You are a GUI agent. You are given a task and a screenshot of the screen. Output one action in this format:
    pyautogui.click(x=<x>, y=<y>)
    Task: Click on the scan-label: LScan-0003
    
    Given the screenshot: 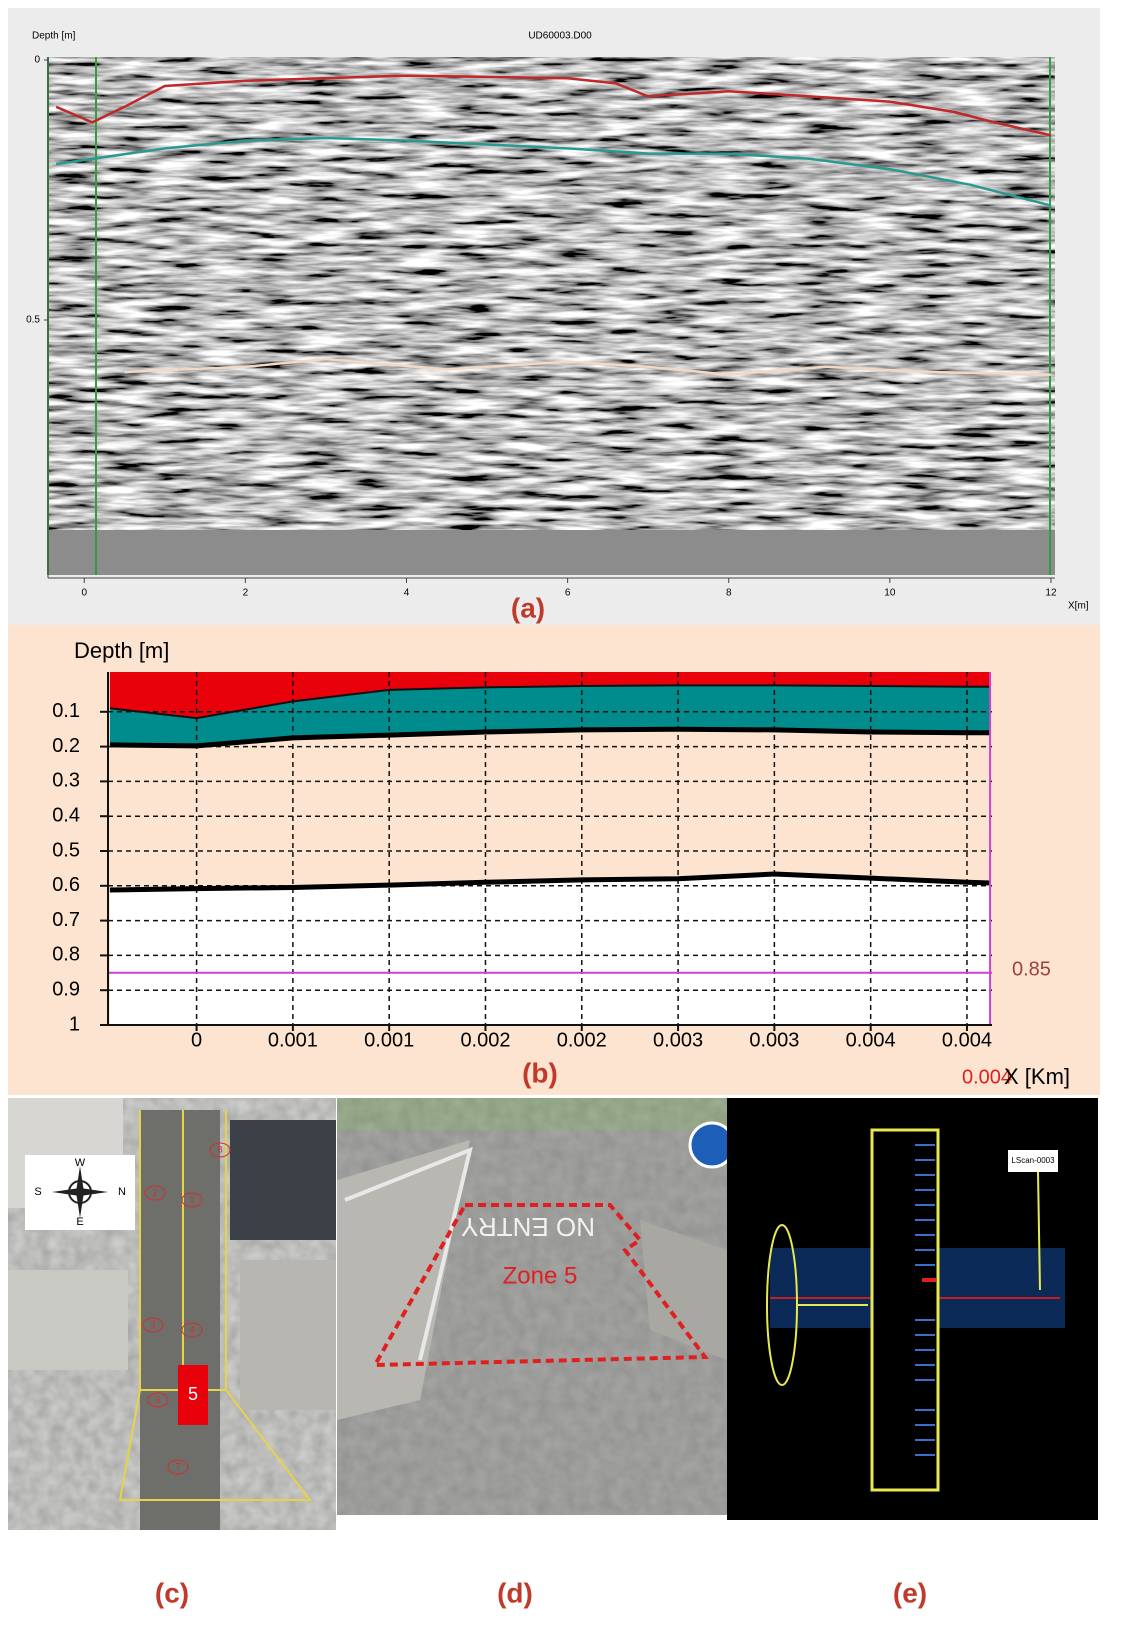 What is the action you would take?
    pyautogui.click(x=1033, y=1160)
    